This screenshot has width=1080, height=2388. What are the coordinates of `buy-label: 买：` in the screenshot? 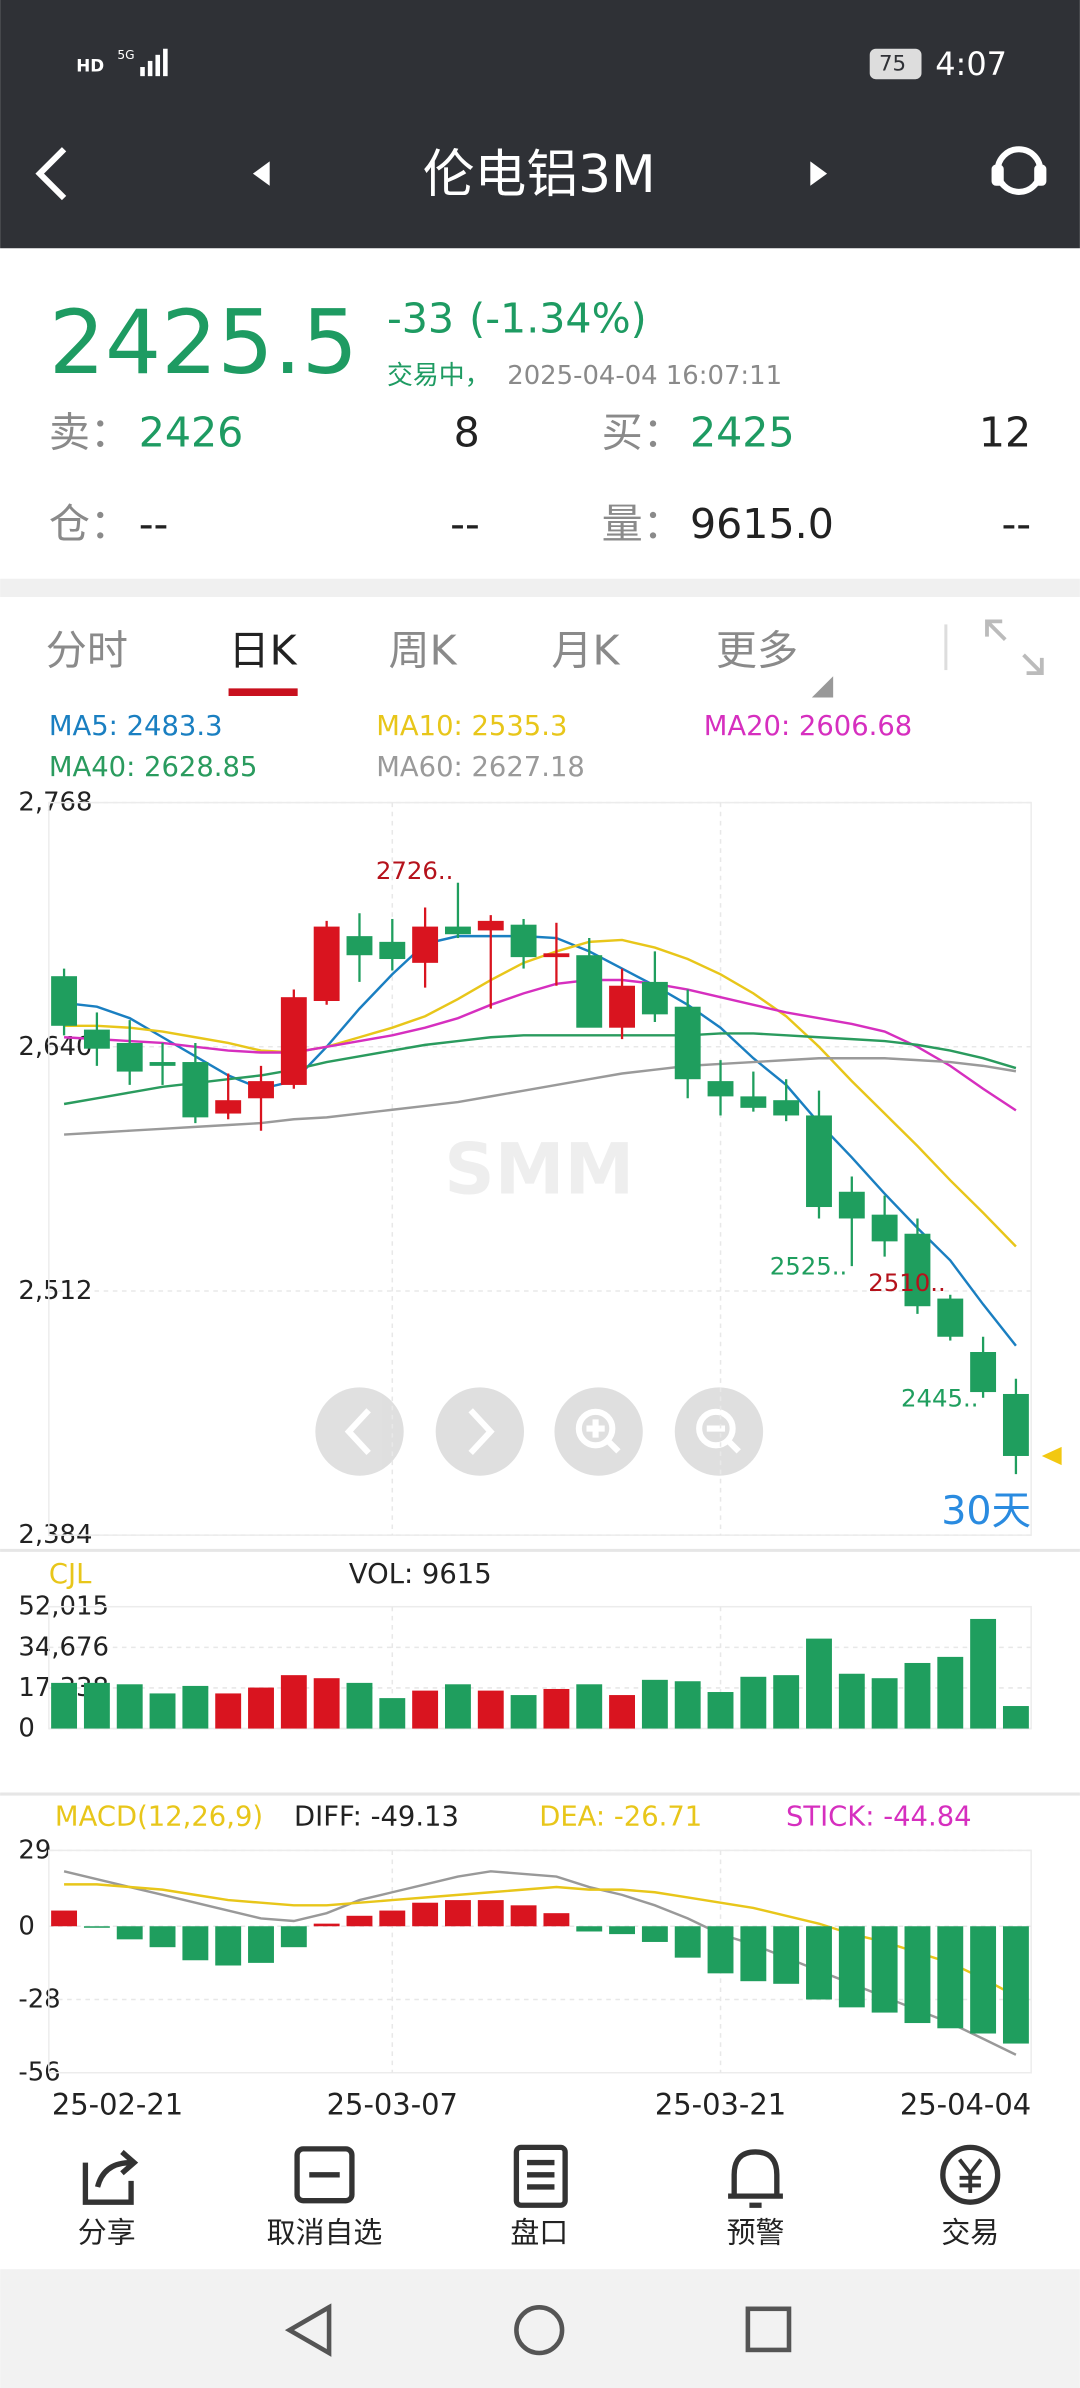 It's located at (643, 433).